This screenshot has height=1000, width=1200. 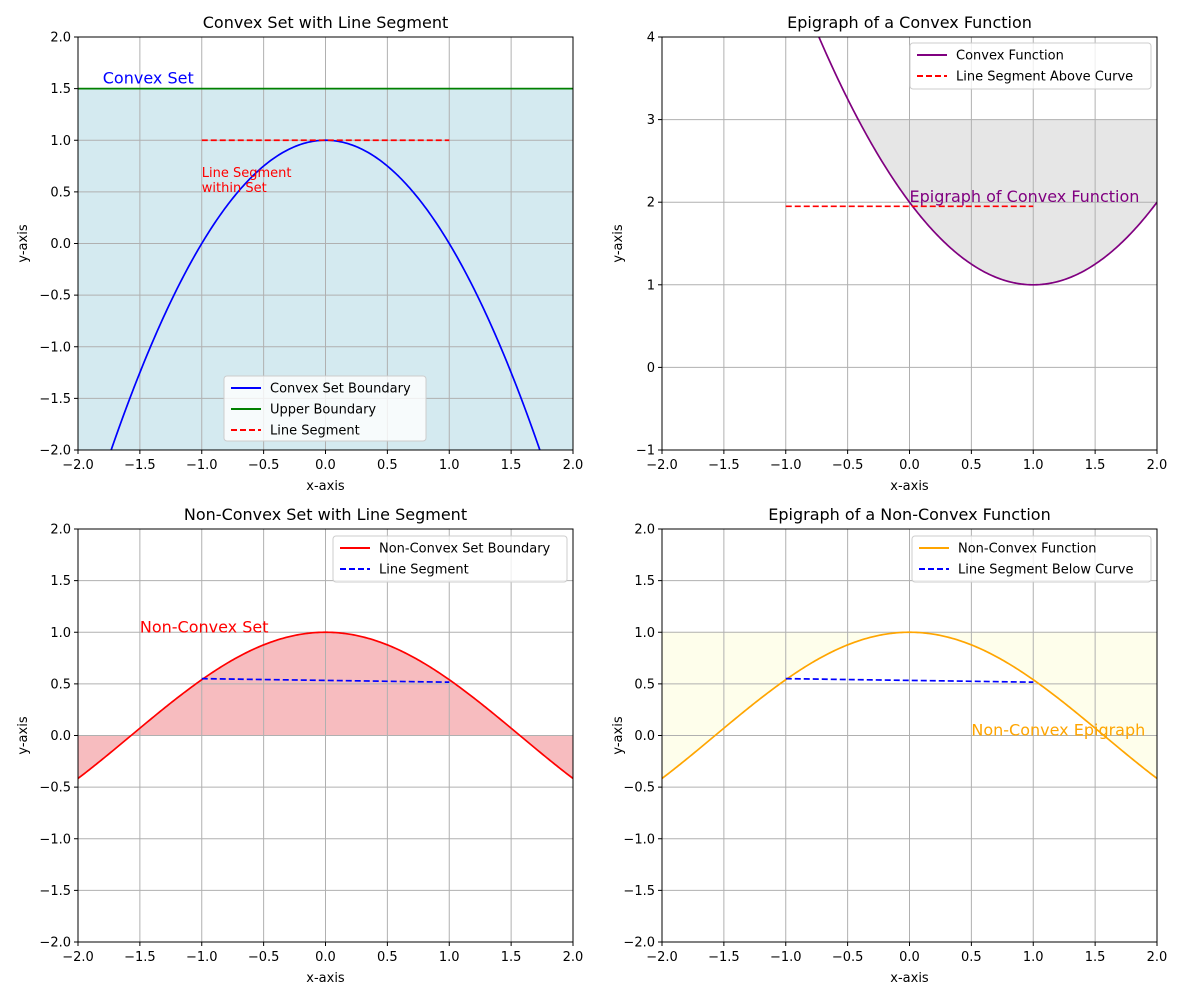 What do you see at coordinates (326, 22) in the screenshot?
I see `chart-title: Convex Set with Line Segment` at bounding box center [326, 22].